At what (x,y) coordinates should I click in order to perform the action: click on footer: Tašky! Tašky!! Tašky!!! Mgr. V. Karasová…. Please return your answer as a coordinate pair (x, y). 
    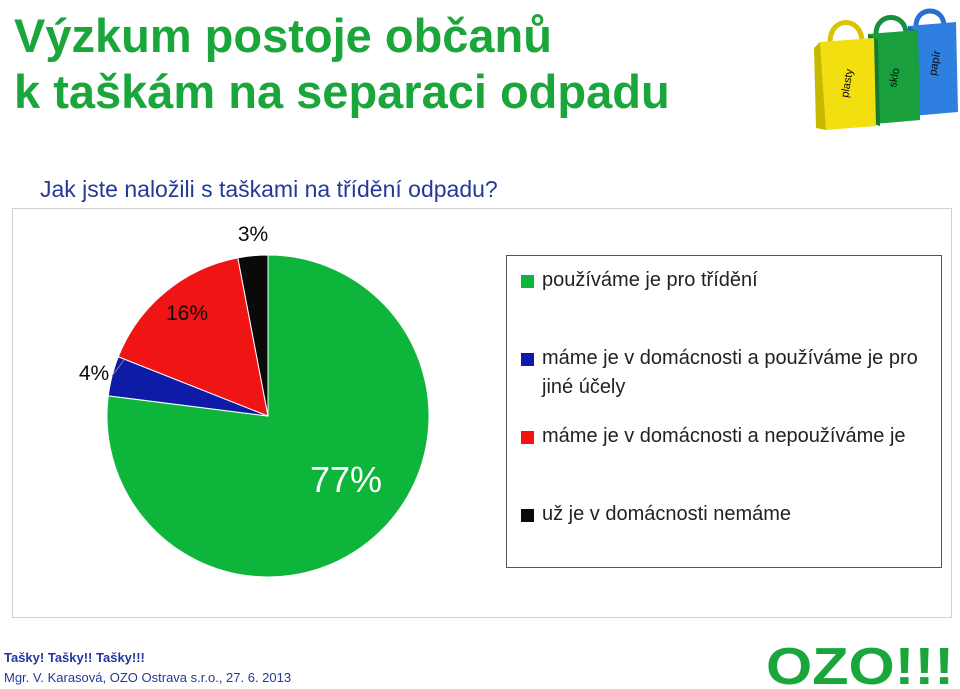
    Looking at the image, I should click on (147, 668).